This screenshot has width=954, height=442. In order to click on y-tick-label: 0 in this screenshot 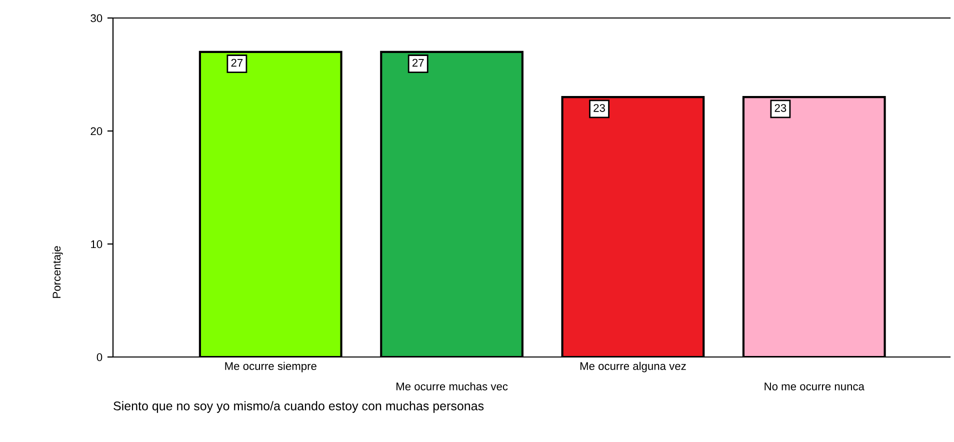, I will do `click(99, 357)`.